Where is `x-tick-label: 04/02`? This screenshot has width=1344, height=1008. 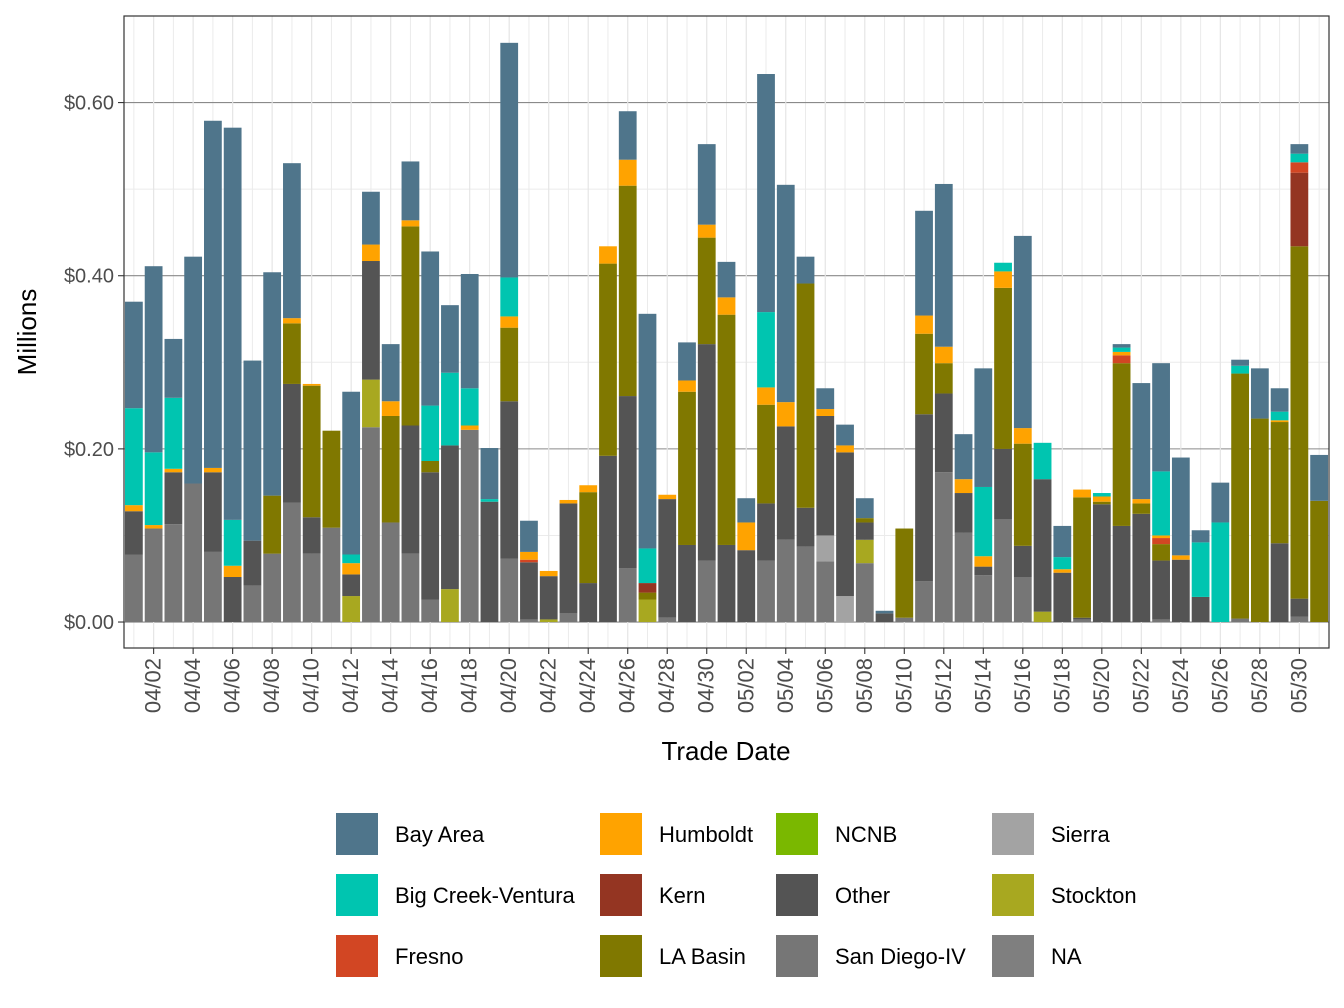
x-tick-label: 04/02 is located at coordinates (153, 685).